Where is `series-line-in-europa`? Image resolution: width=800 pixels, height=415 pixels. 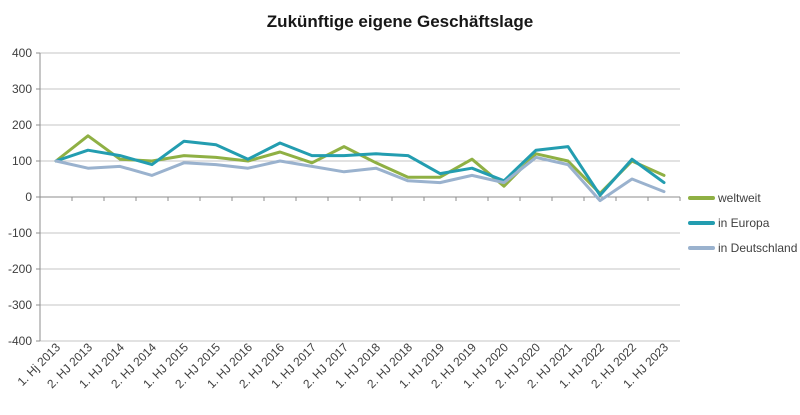 series-line-in-europa is located at coordinates (360, 168).